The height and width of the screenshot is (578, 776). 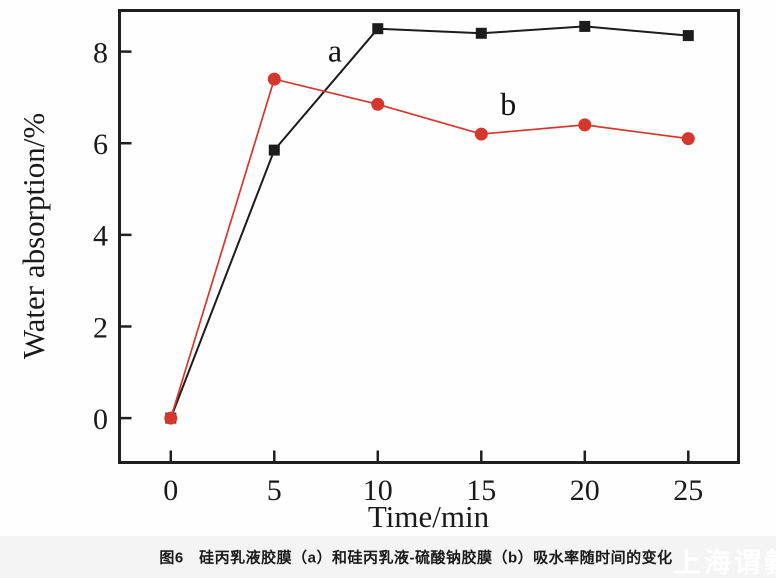 What do you see at coordinates (335, 51) in the screenshot?
I see `series-label-a: a` at bounding box center [335, 51].